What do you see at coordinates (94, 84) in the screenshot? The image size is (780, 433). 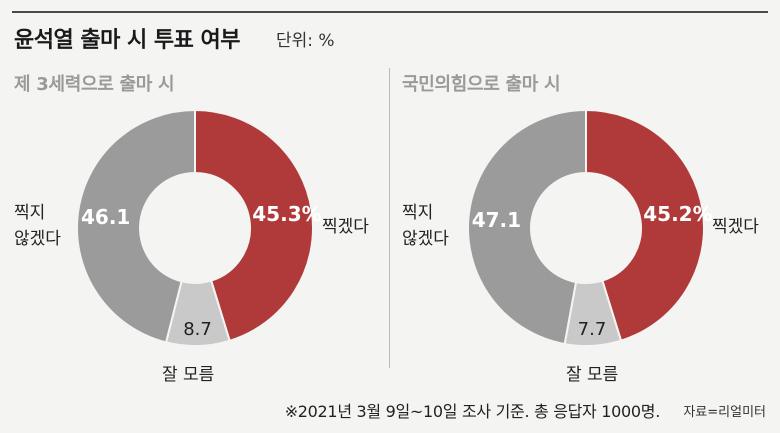 I see `panel-title-left: 제 3세력으로 출마 시` at bounding box center [94, 84].